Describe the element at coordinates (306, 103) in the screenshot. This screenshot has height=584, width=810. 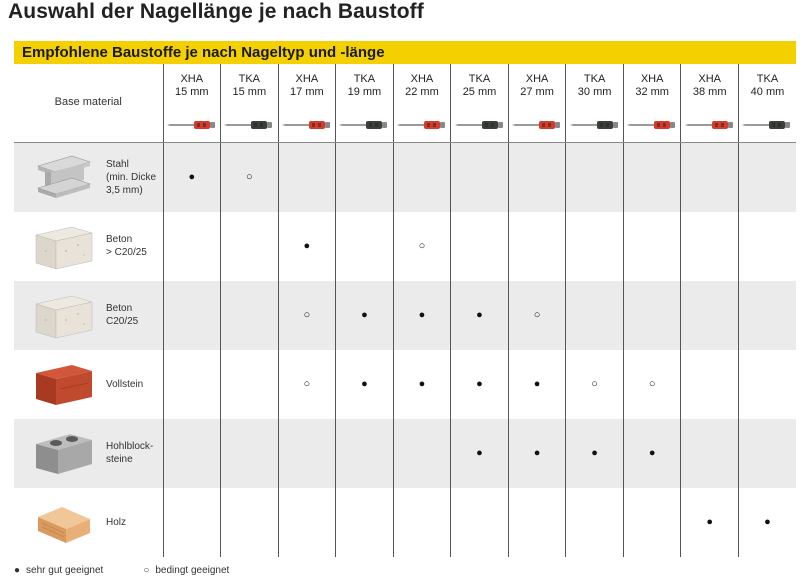
I see `nail-column-header: XHA 17 mm` at that location.